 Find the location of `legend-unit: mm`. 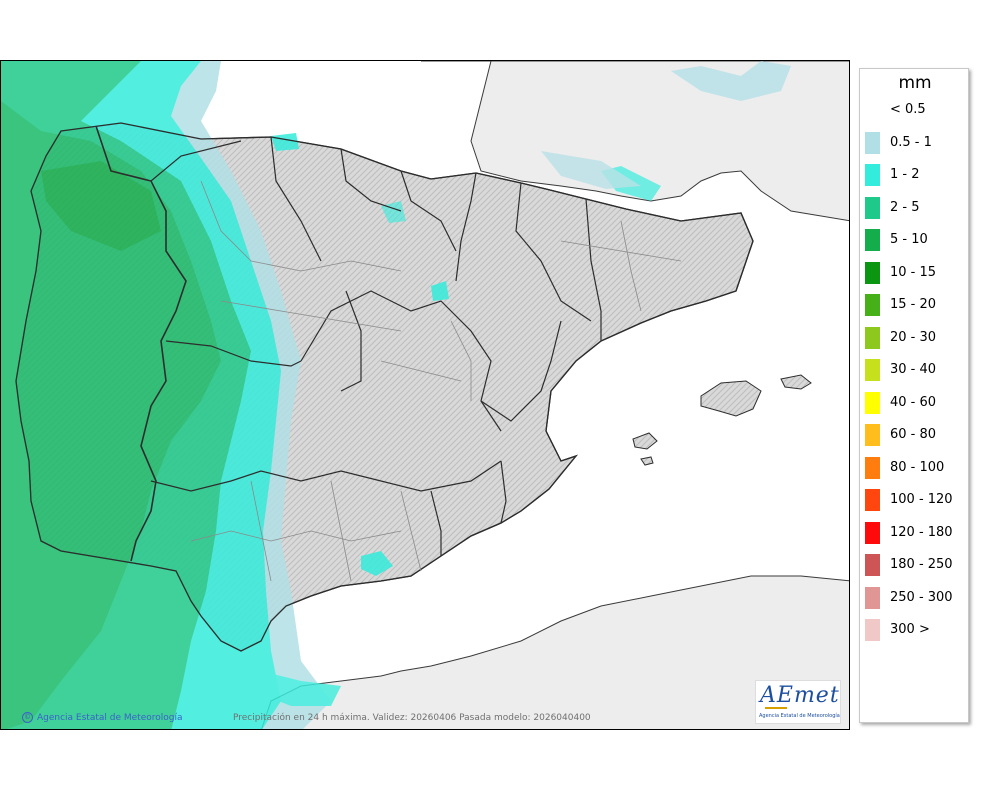

legend-unit: mm is located at coordinates (915, 83).